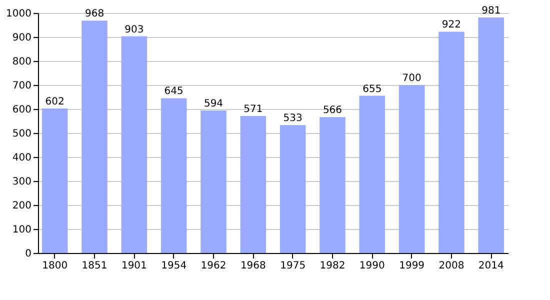  What do you see at coordinates (19, 14) in the screenshot?
I see `y-tick-label: 1000` at bounding box center [19, 14].